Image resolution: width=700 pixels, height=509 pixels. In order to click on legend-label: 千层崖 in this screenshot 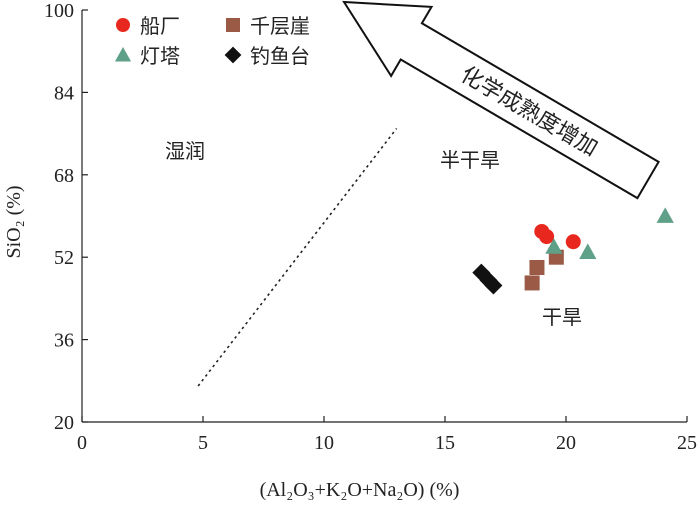, I will do `click(280, 26)`.